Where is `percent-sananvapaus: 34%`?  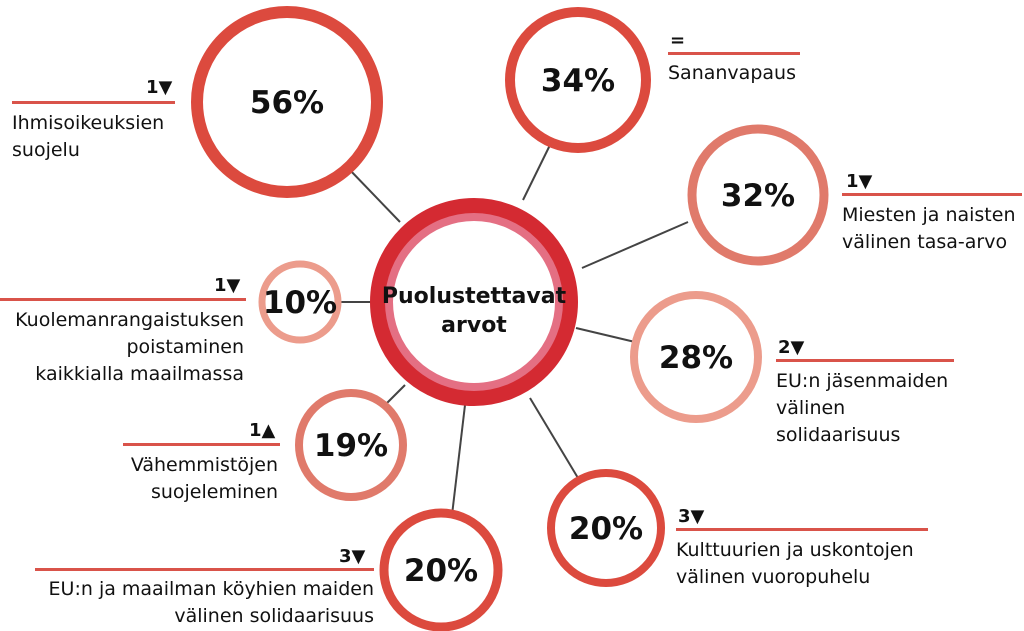 percent-sananvapaus: 34% is located at coordinates (578, 81).